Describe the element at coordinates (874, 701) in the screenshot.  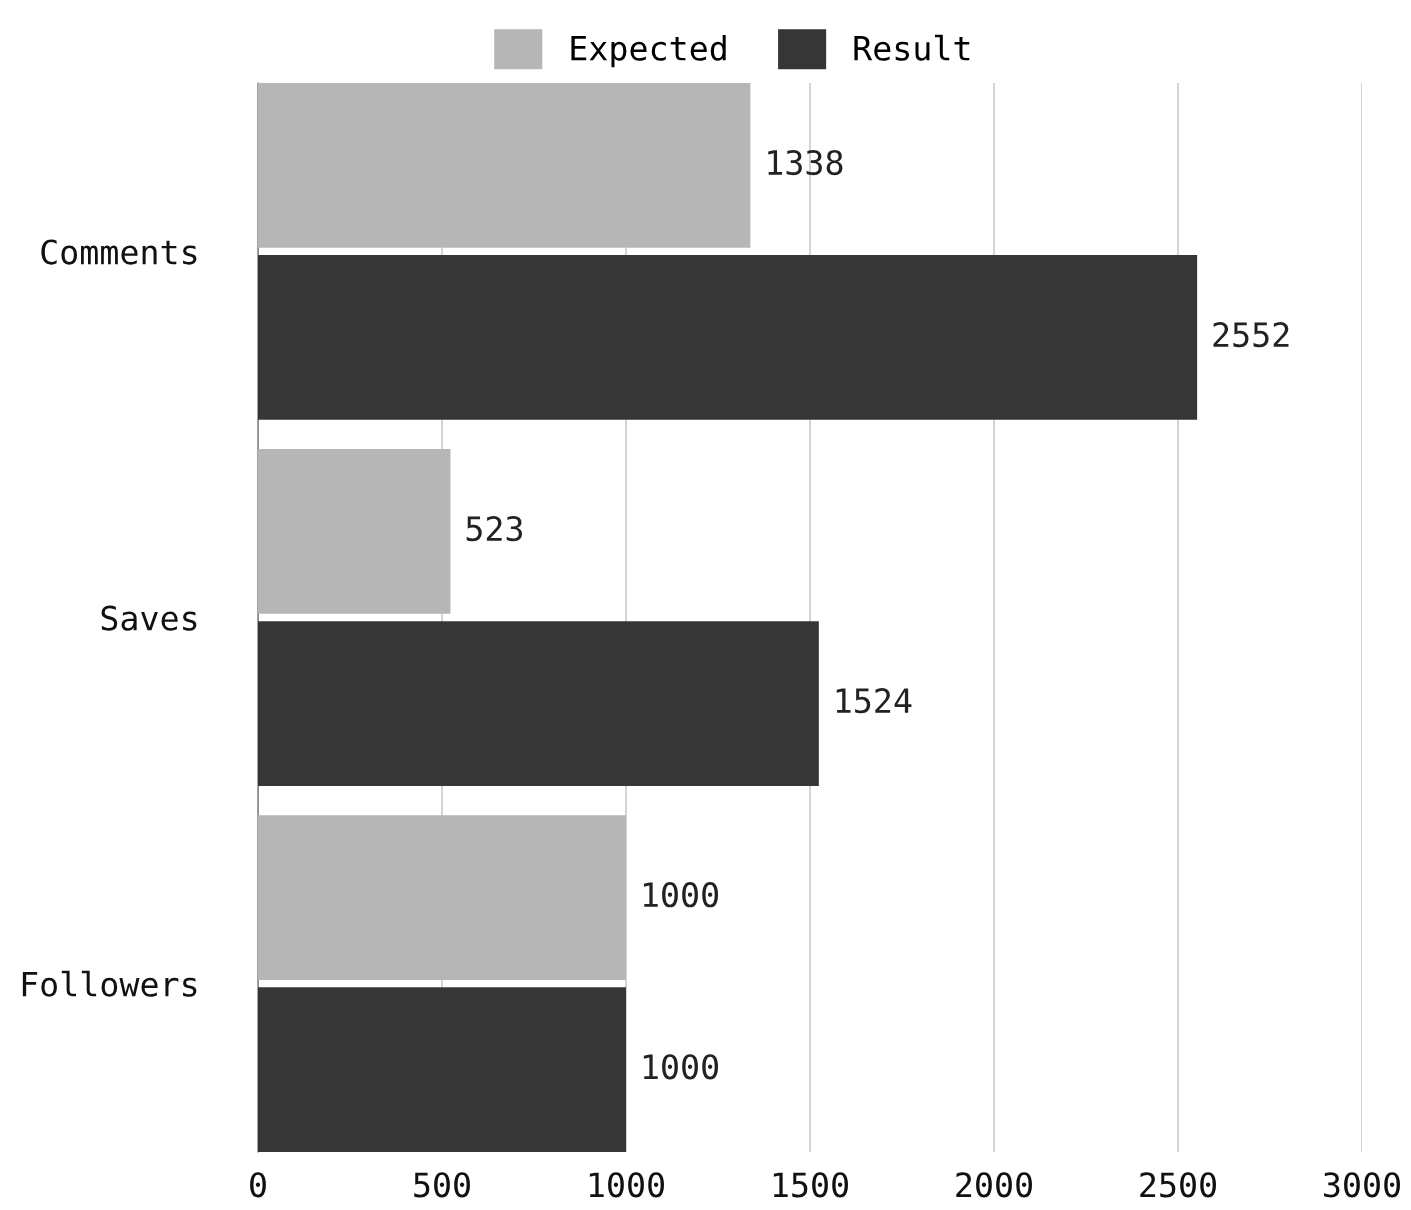
I see `data-label: 1524` at that location.